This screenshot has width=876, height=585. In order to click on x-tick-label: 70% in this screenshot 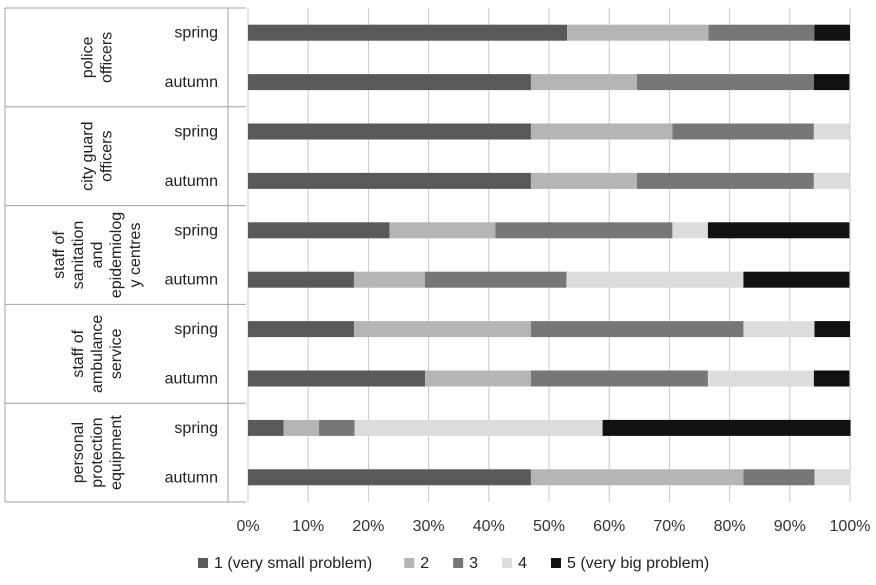, I will do `click(669, 526)`.